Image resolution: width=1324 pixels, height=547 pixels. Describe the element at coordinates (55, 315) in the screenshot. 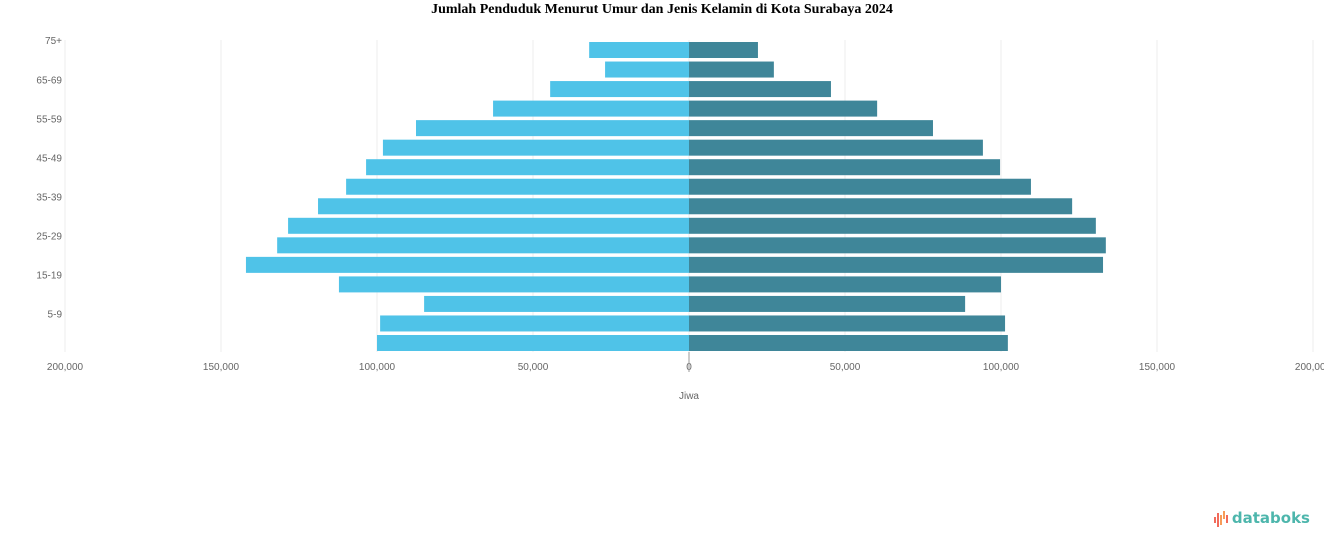

I see `y-tick-label: 5-9` at that location.